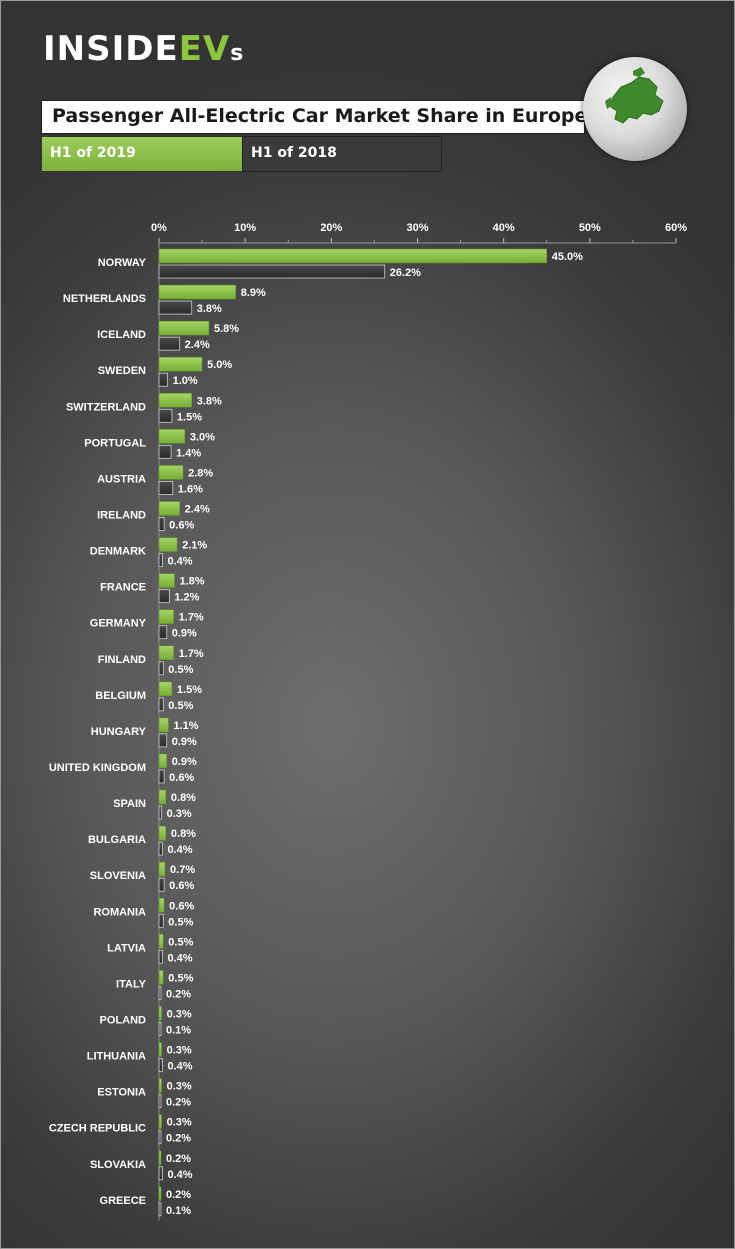 This screenshot has width=735, height=1249. What do you see at coordinates (123, 1020) in the screenshot?
I see `category-label: POLAND` at bounding box center [123, 1020].